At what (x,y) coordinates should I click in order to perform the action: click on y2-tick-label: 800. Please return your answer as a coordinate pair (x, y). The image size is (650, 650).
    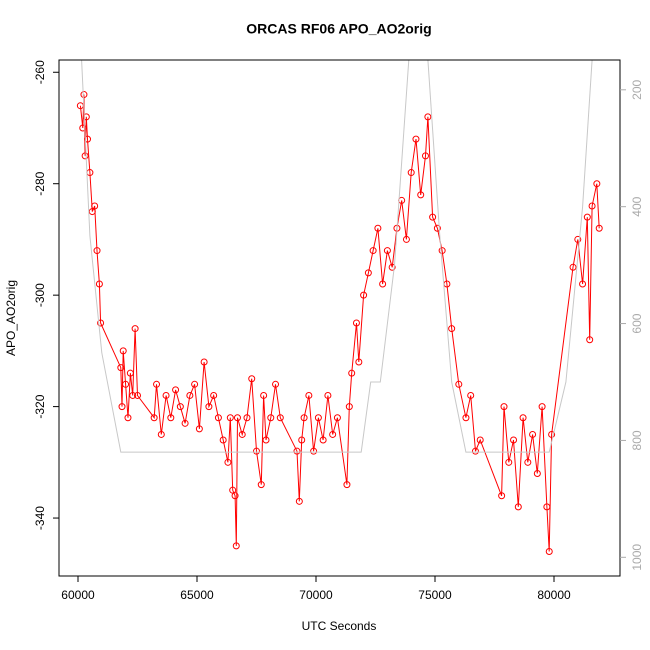
    Looking at the image, I should click on (637, 440).